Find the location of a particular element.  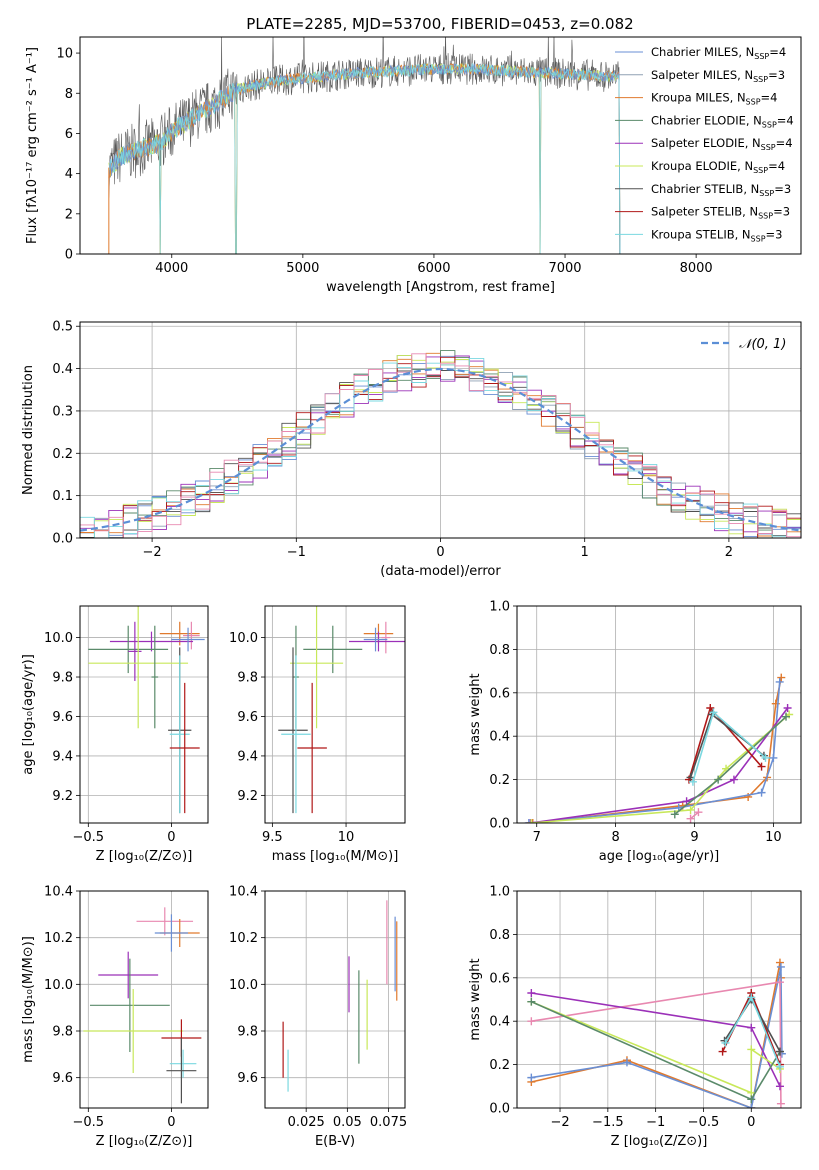

x-tick-label: 4000 is located at coordinates (171, 268).